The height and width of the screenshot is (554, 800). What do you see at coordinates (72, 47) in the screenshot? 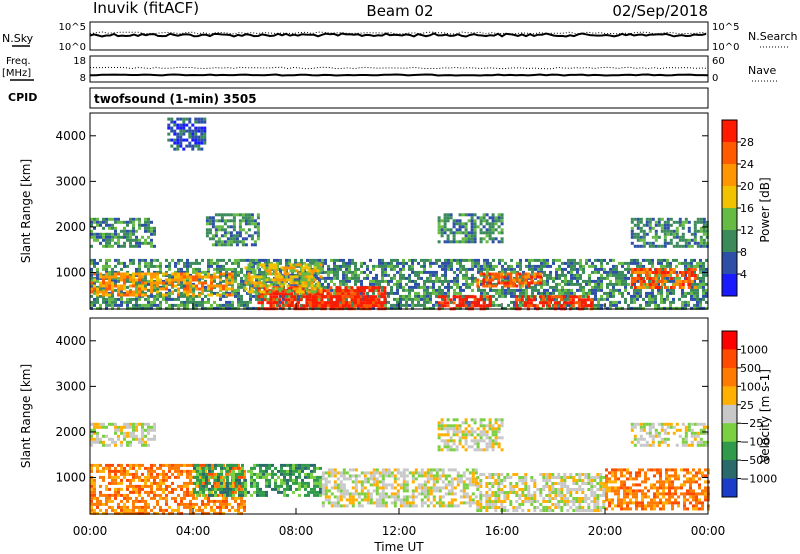
I see `nsky-tick-low: 10^0` at bounding box center [72, 47].